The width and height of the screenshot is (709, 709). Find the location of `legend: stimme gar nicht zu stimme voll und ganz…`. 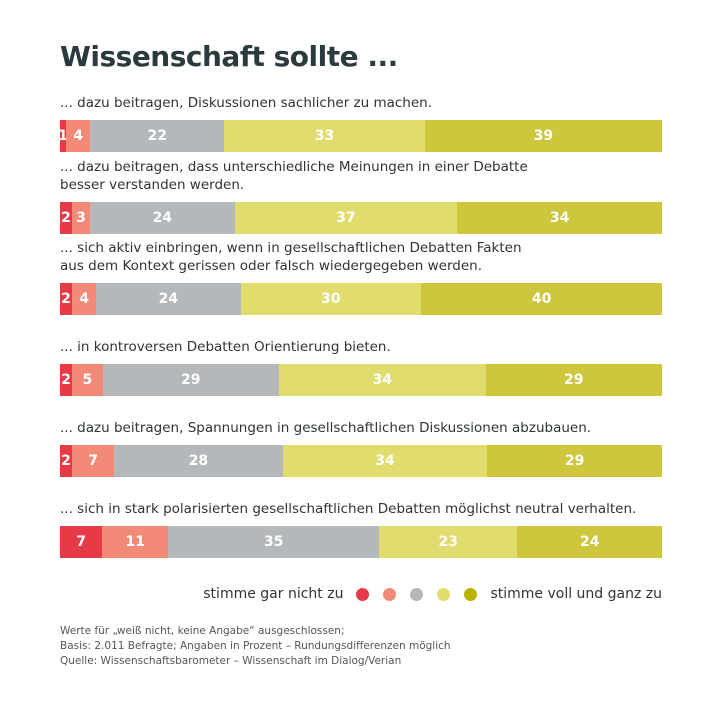

legend: stimme gar nicht zu stimme voll und ganz… is located at coordinates (432, 594).